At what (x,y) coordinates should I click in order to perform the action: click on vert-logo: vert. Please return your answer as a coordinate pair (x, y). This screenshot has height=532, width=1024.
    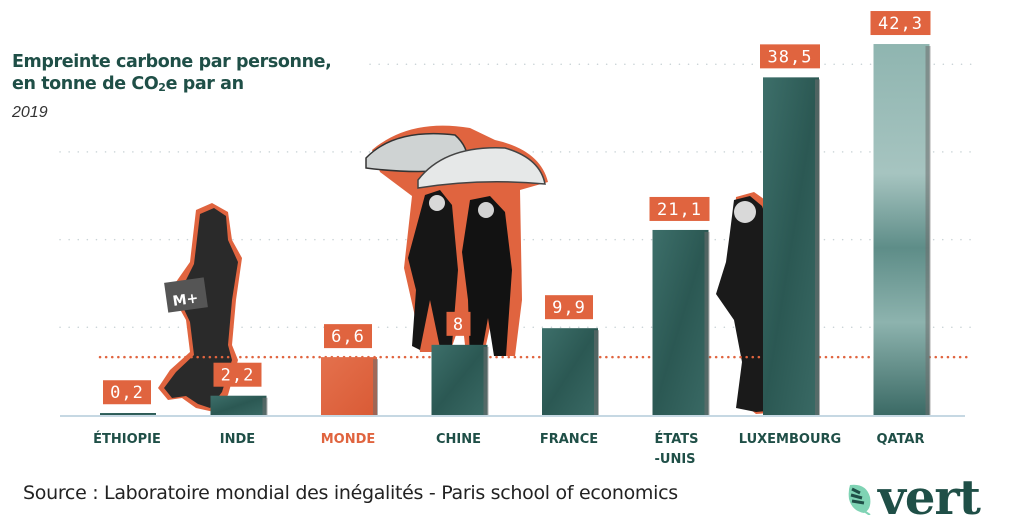
    Looking at the image, I should click on (913, 498).